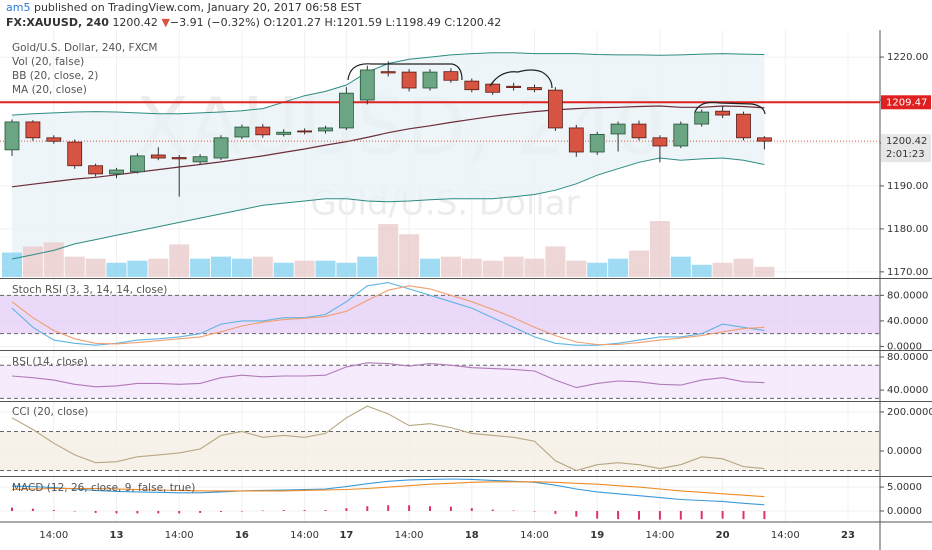 The height and width of the screenshot is (550, 932). What do you see at coordinates (18, 7) in the screenshot?
I see `author: am5` at bounding box center [18, 7].